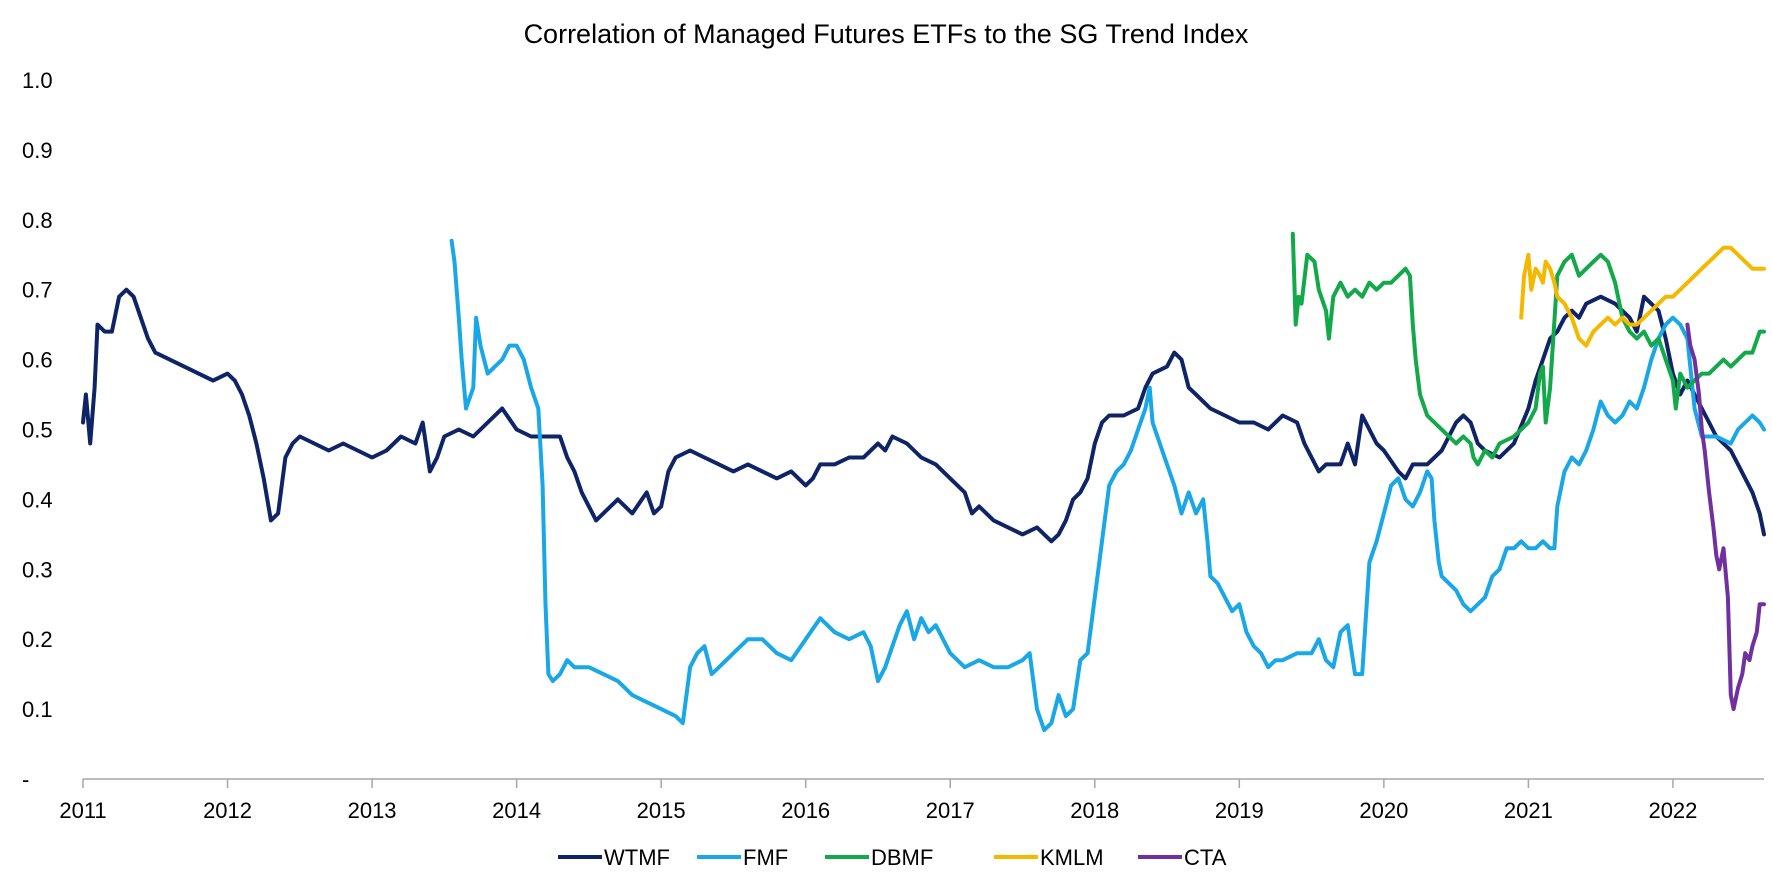 This screenshot has width=1772, height=886. Describe the element at coordinates (37, 80) in the screenshot. I see `y-tick-label: 1.0` at that location.